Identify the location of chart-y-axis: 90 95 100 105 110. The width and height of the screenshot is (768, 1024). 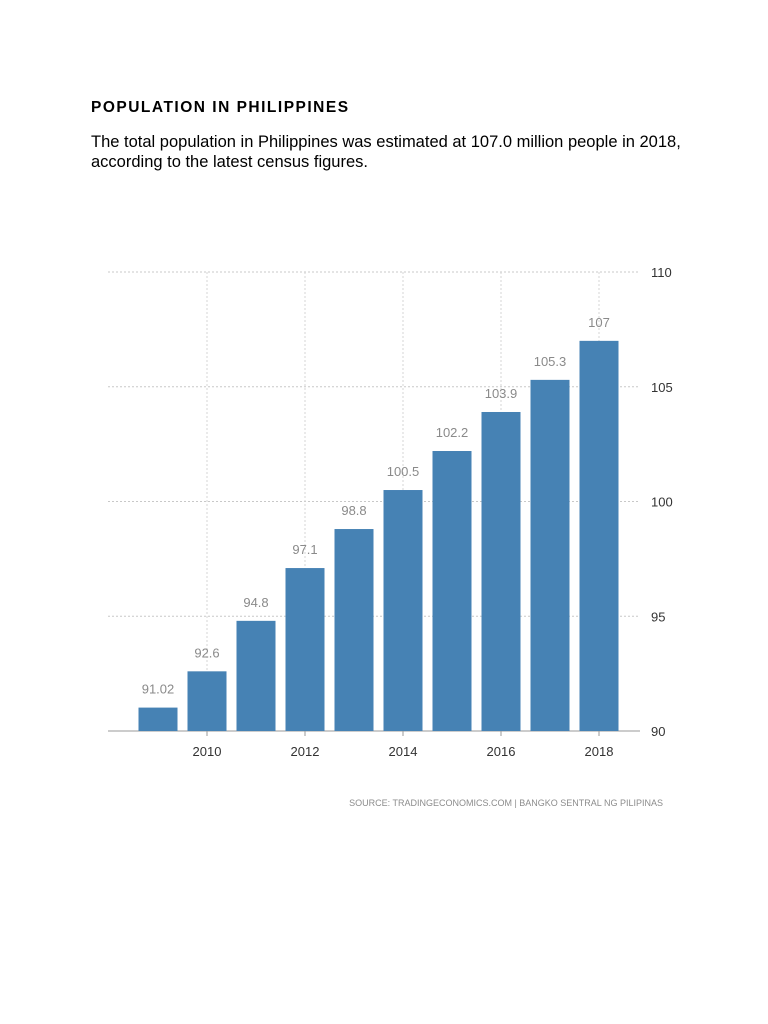
(662, 502).